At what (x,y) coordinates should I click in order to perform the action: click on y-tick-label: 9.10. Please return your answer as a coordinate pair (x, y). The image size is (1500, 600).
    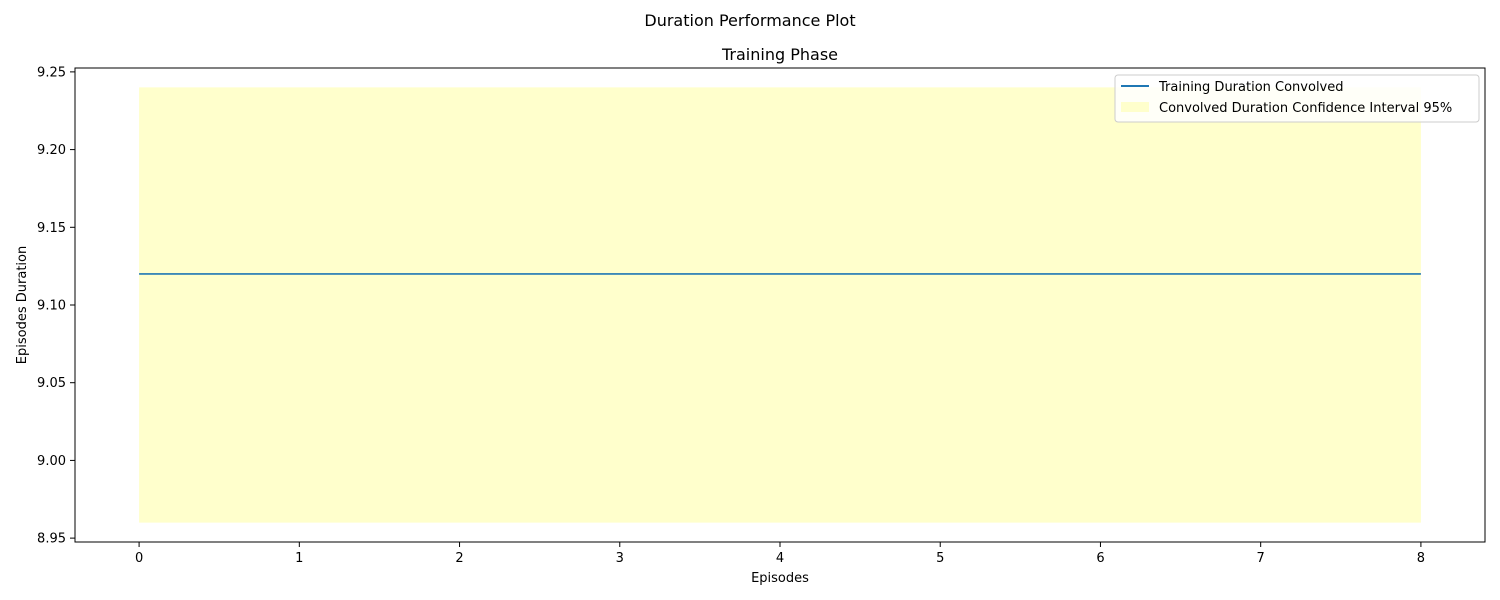
    Looking at the image, I should click on (51, 306).